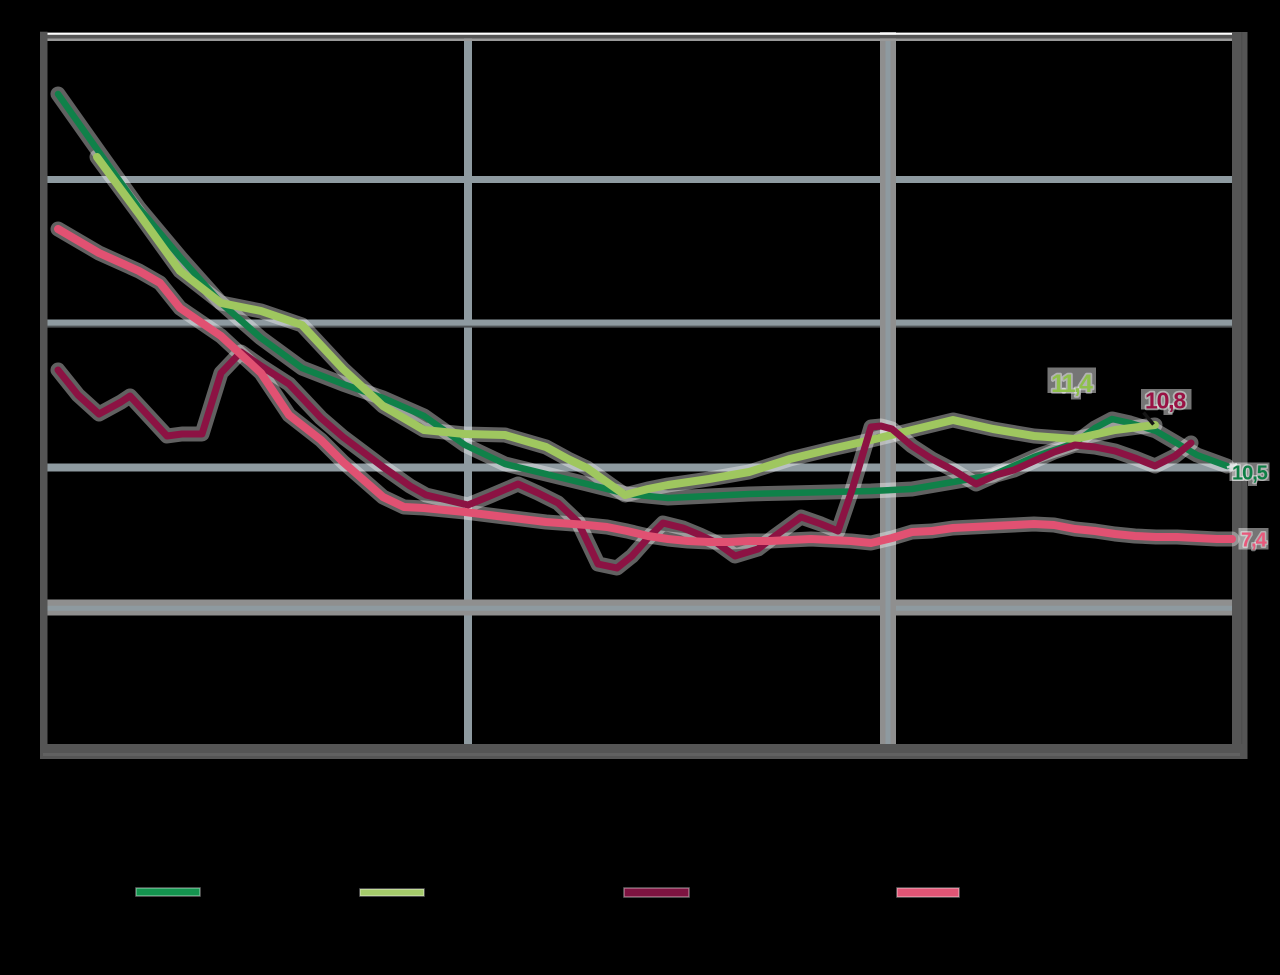 The height and width of the screenshot is (975, 1280). I want to click on svg-text: 10,5, so click(1250, 474).